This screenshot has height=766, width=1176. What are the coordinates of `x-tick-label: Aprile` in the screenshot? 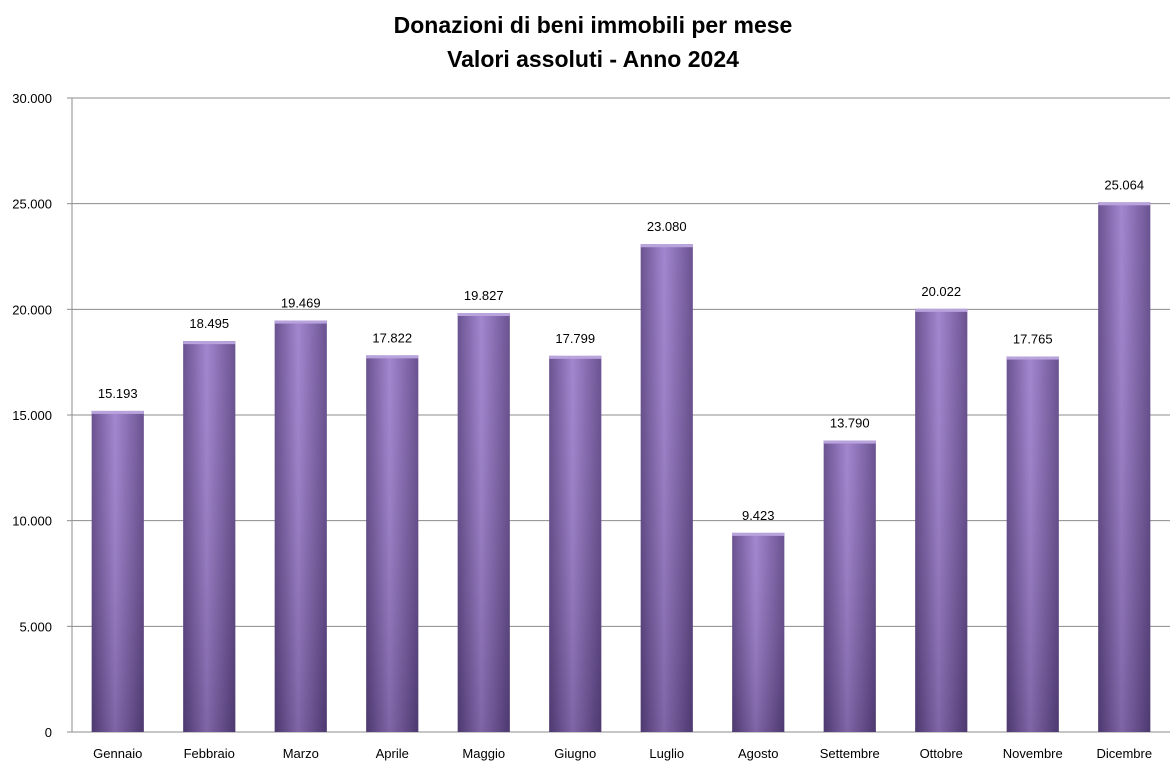 It's located at (392, 753).